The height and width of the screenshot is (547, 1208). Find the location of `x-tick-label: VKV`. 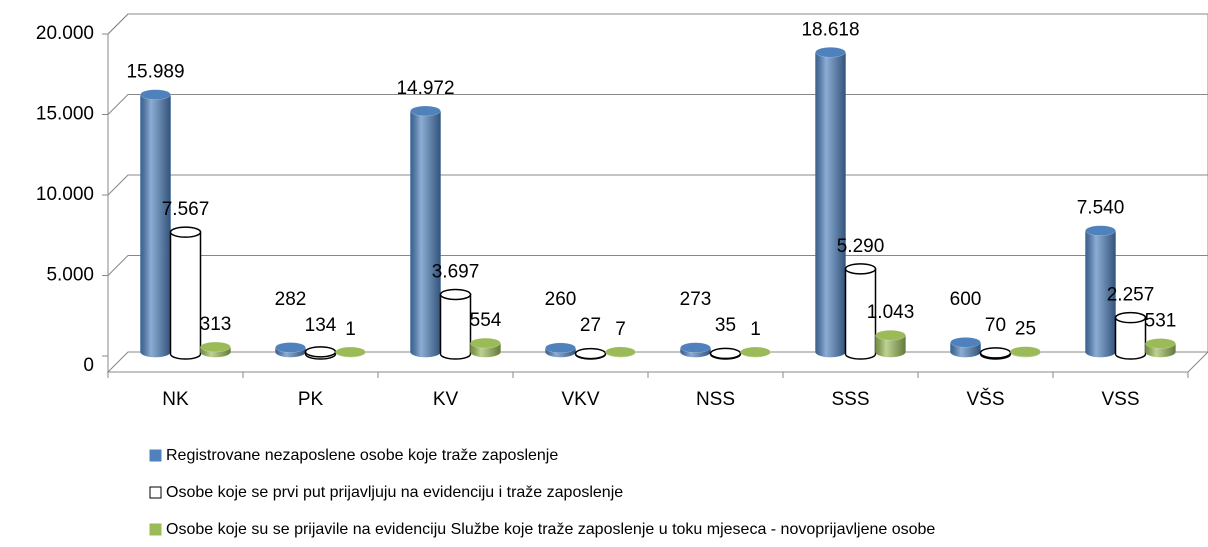

x-tick-label: VKV is located at coordinates (580, 399).